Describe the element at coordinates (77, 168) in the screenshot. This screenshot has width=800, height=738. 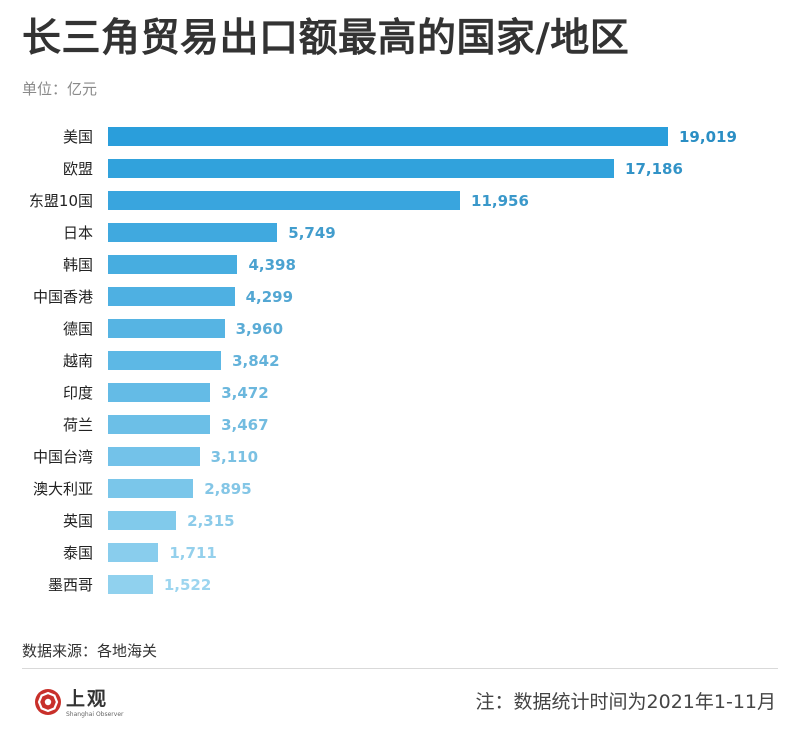
I see `category-label: 欧盟` at that location.